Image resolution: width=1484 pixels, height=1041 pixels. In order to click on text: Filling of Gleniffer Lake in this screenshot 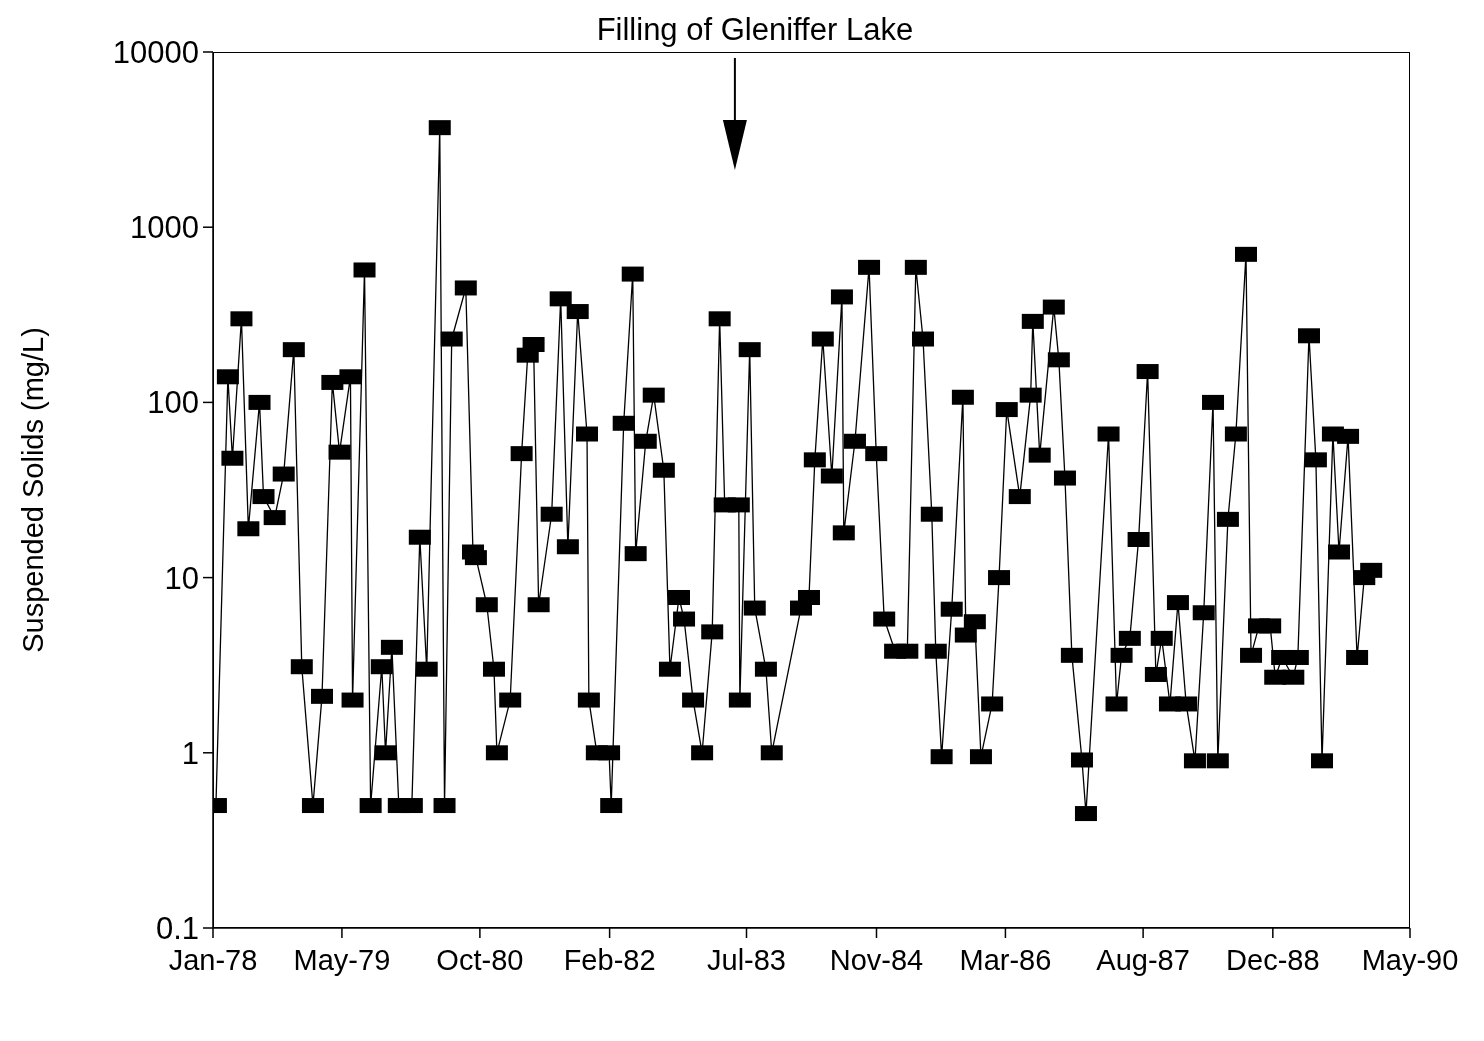, I will do `click(755, 29)`.